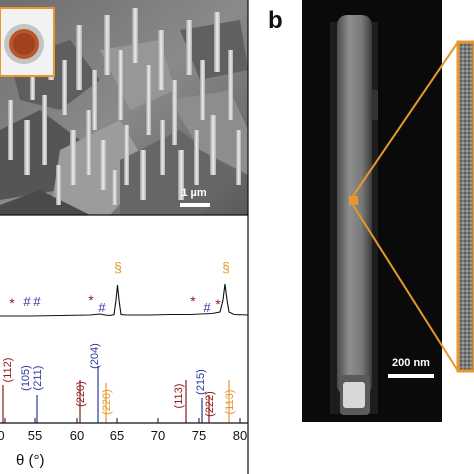 This screenshot has width=474, height=474. I want to click on hash-marker-4: #, so click(207, 307).